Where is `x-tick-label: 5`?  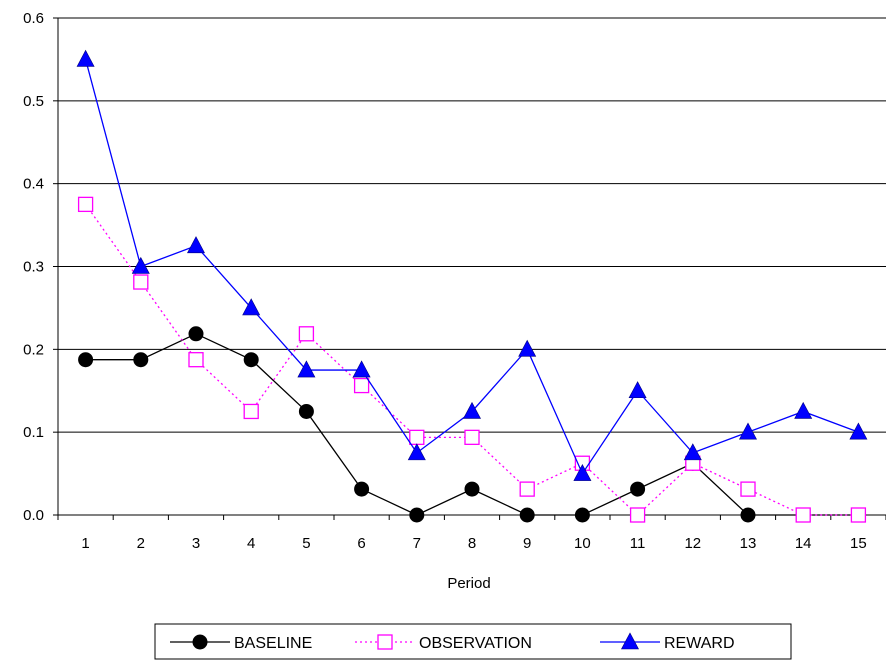 x-tick-label: 5 is located at coordinates (306, 543).